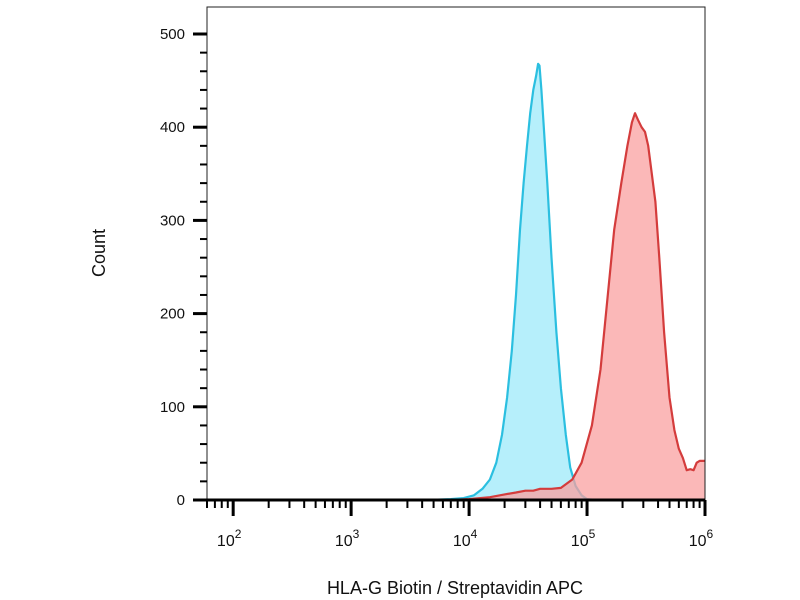 The image size is (800, 600). I want to click on y-tick-label: 200, so click(172, 314).